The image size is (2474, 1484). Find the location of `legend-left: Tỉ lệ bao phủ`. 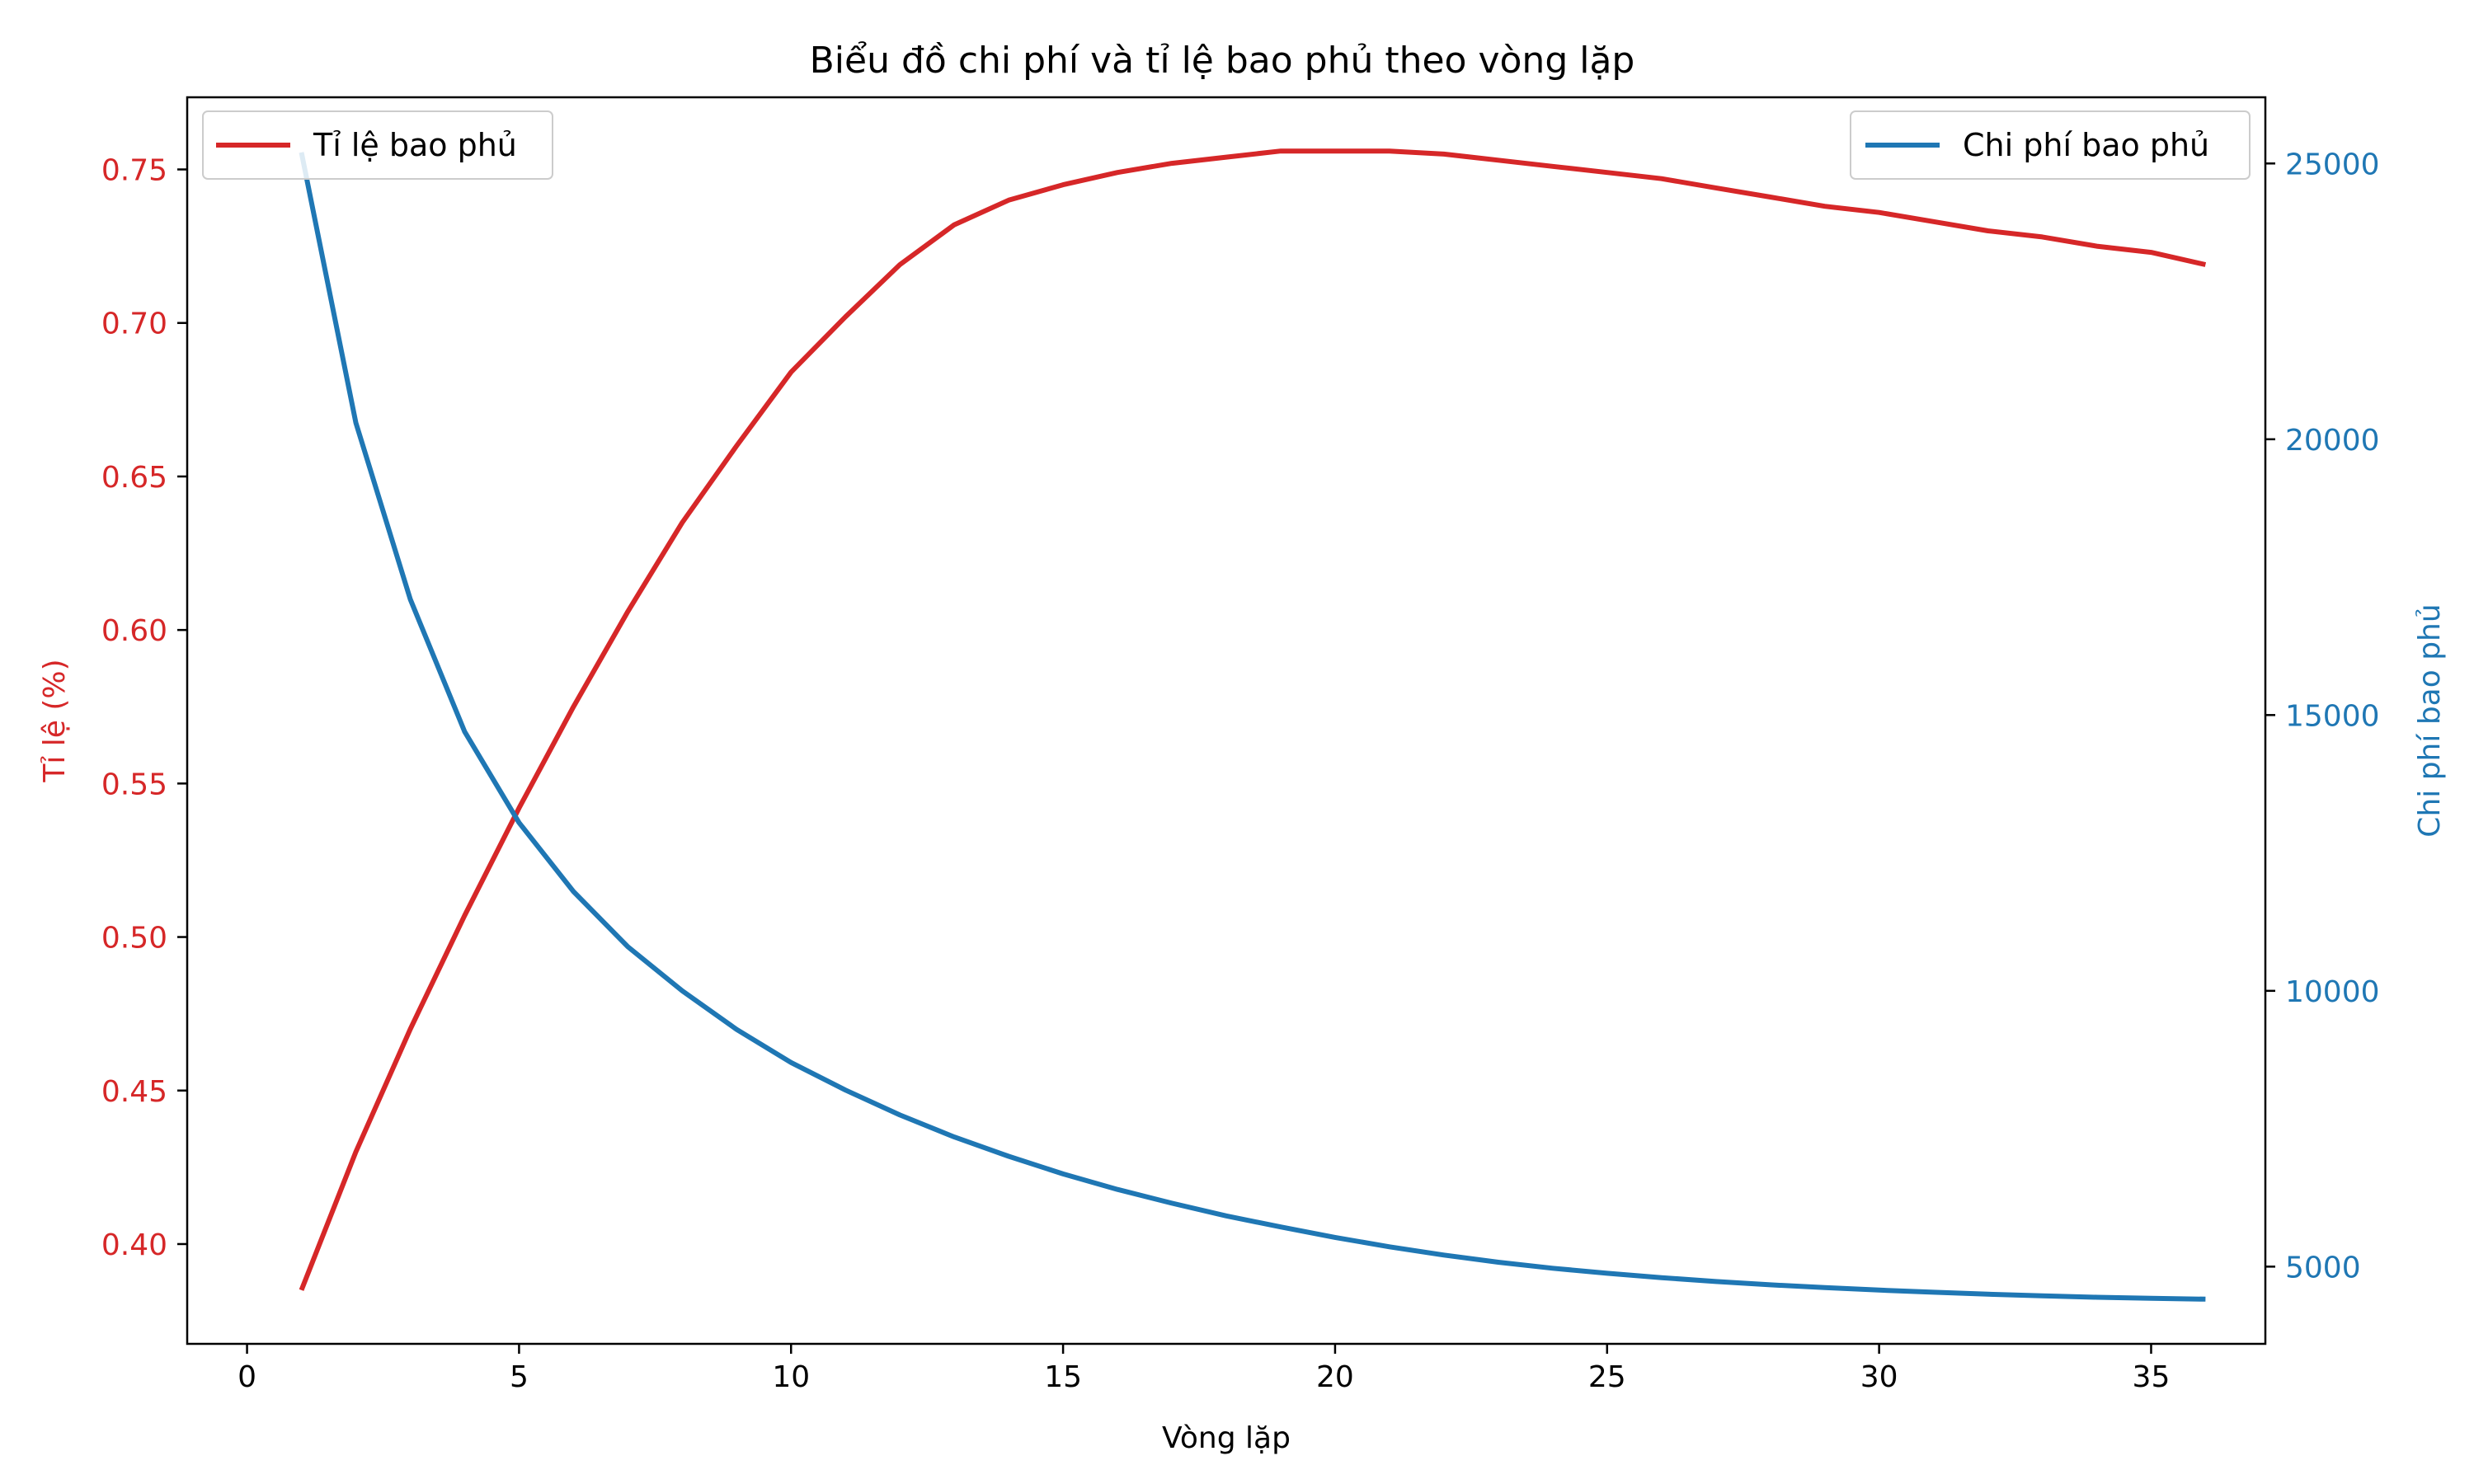

legend-left: Tỉ lệ bao phủ is located at coordinates (377, 145).